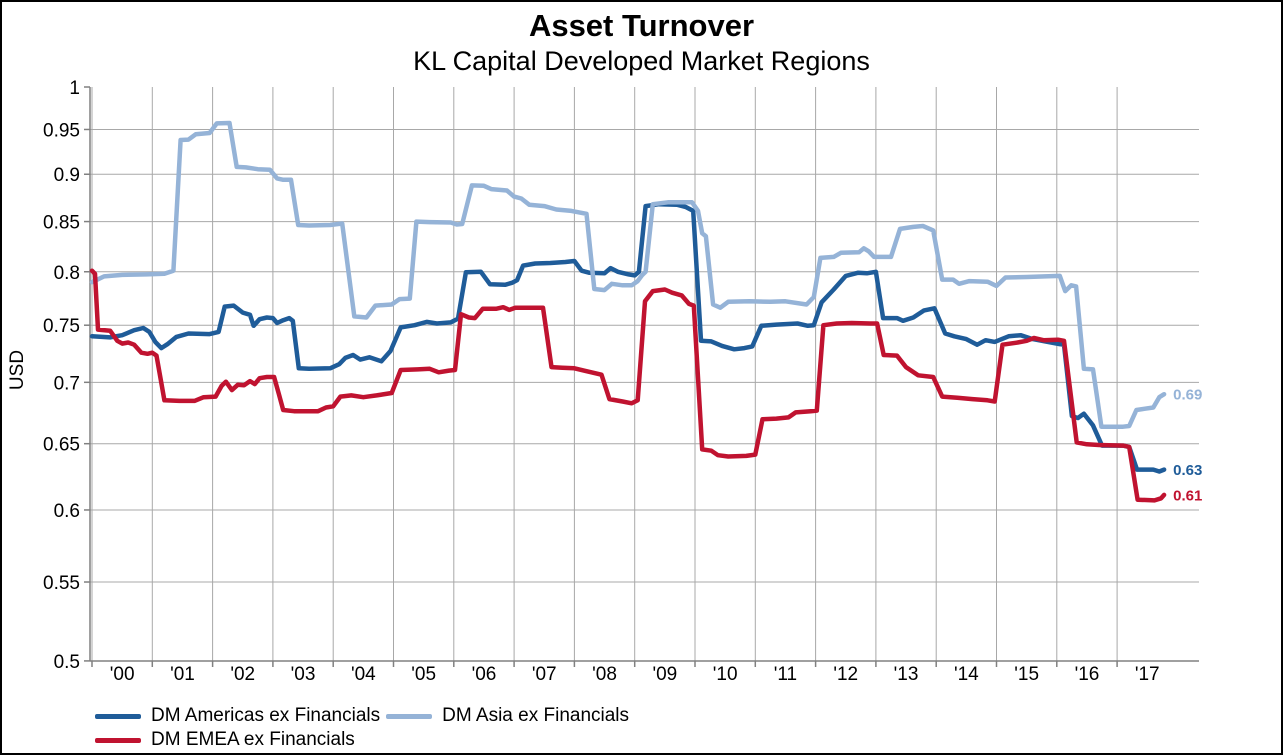 Image resolution: width=1283 pixels, height=755 pixels. I want to click on svg-text: 0.63, so click(1187, 470).